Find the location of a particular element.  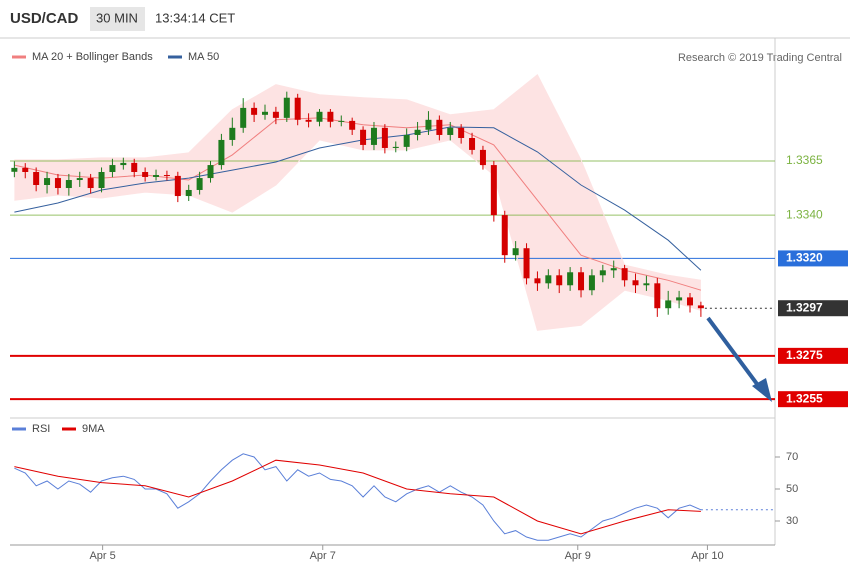

x-tick-label: Apr 5 is located at coordinates (102, 556).